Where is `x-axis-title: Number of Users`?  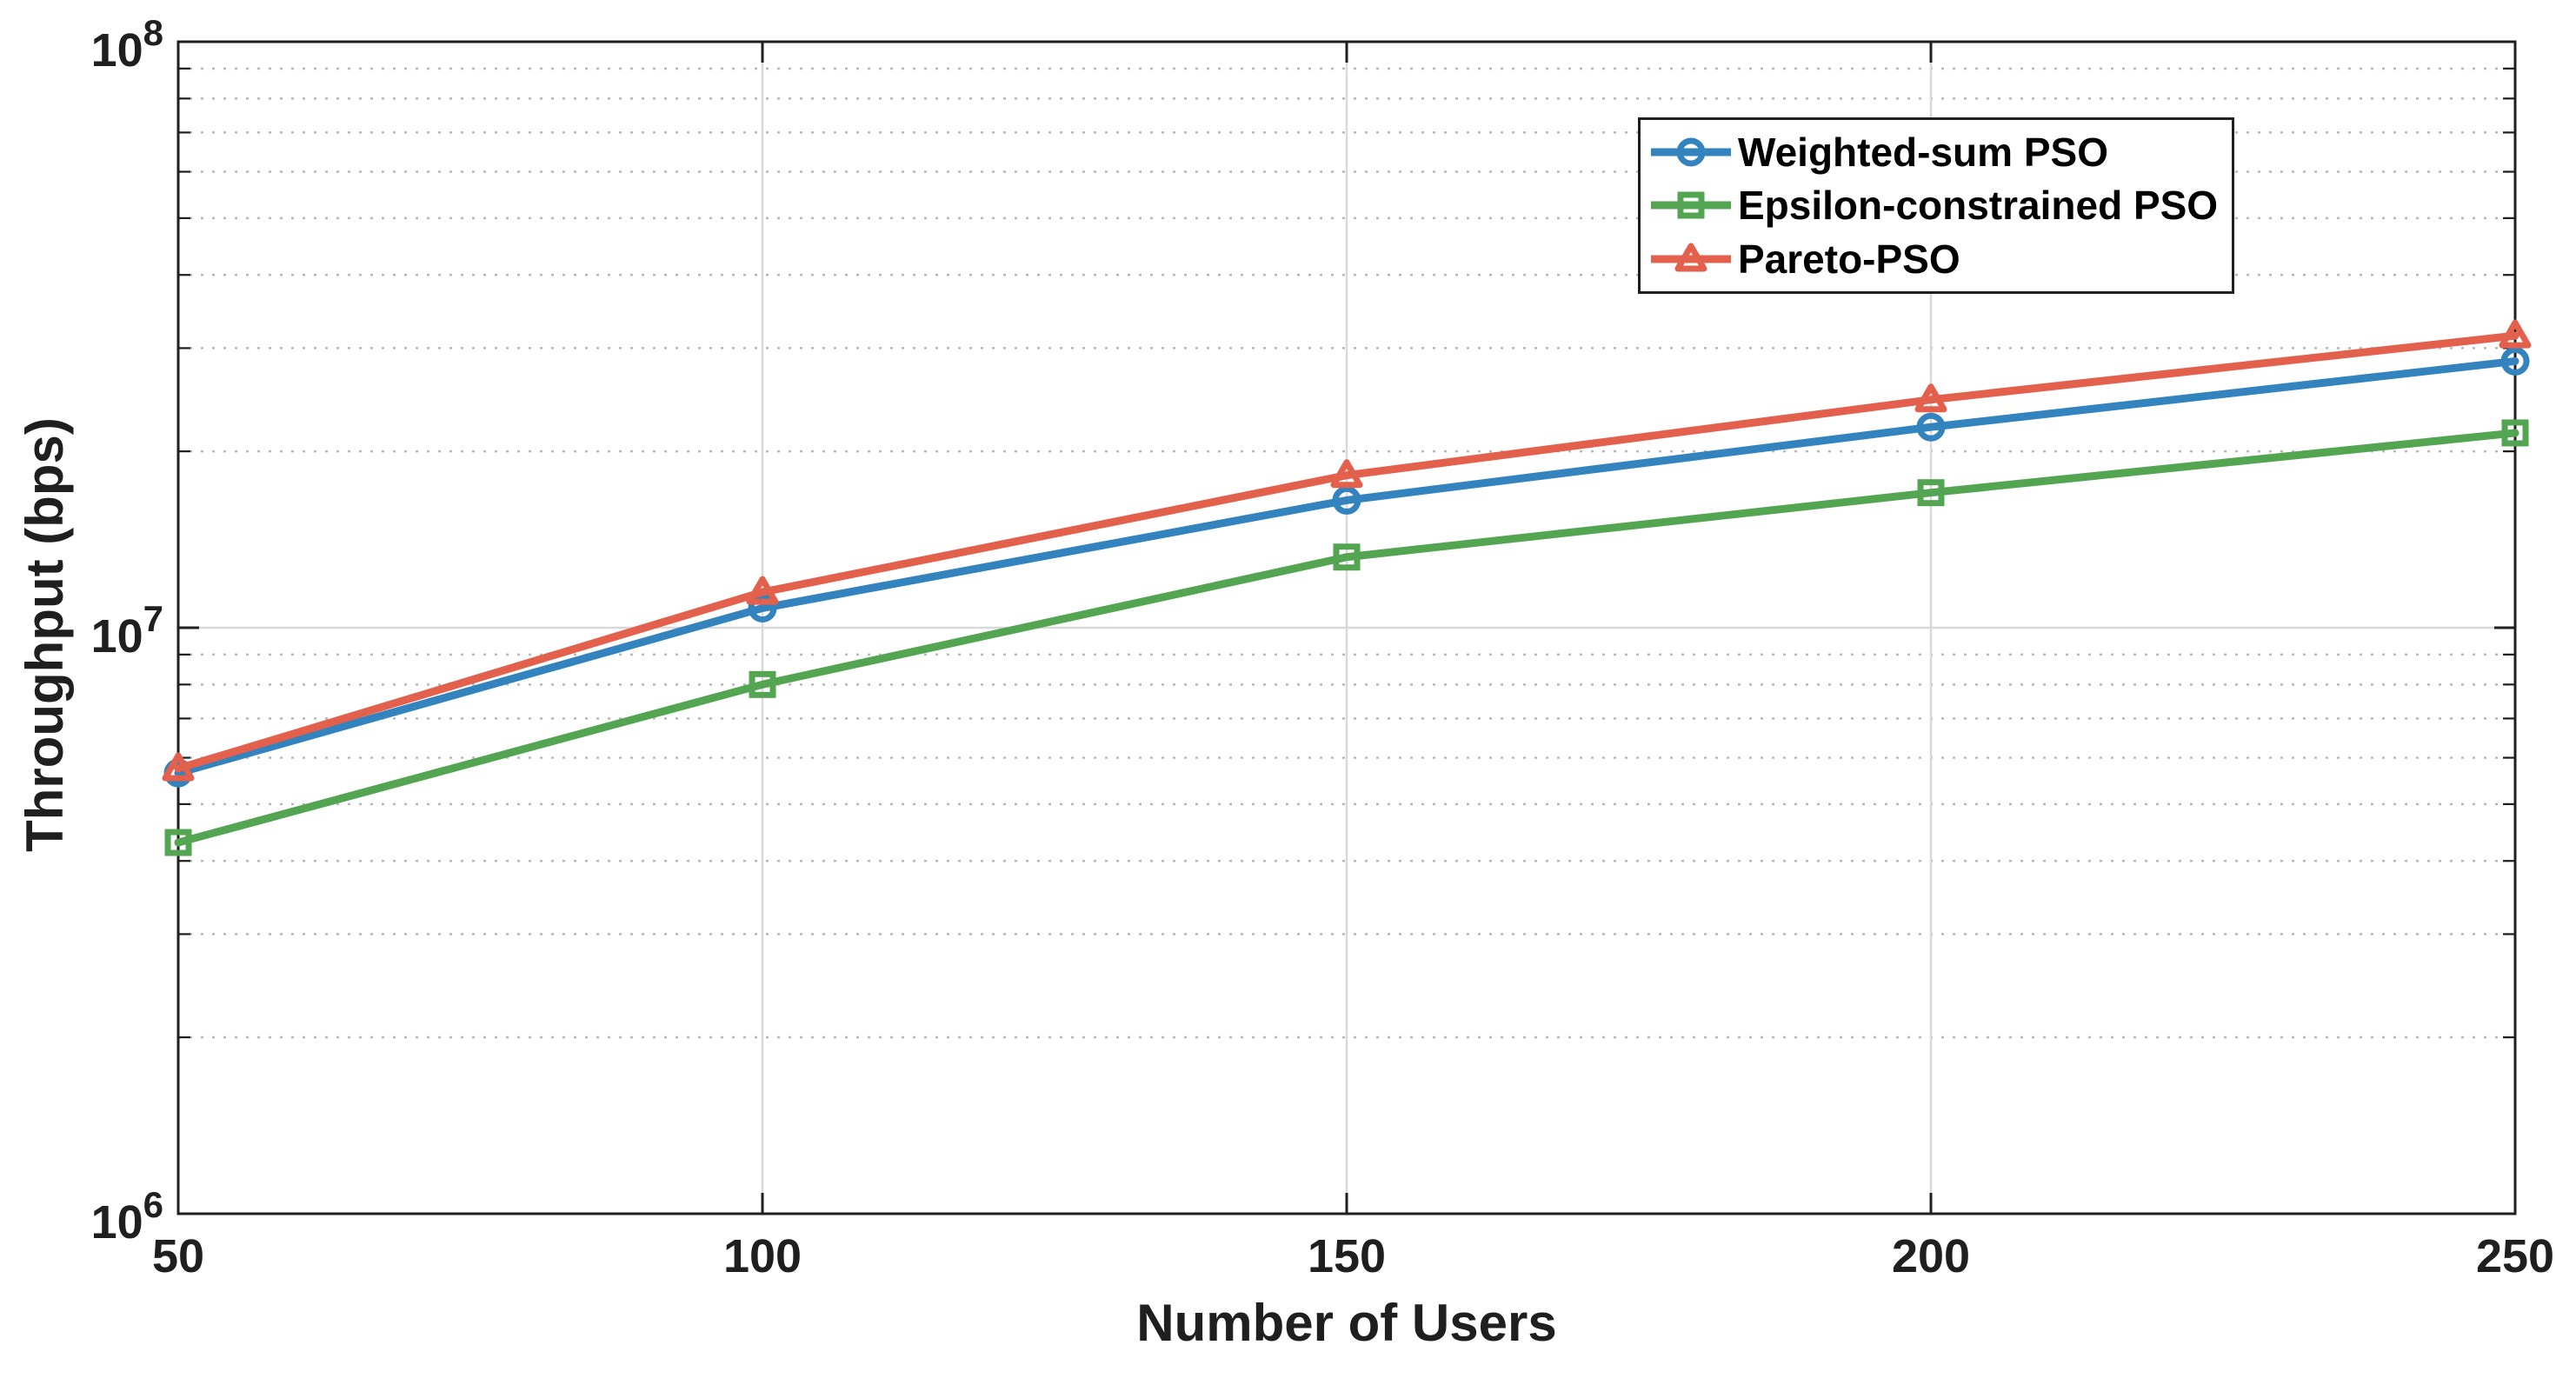 x-axis-title: Number of Users is located at coordinates (1346, 1323).